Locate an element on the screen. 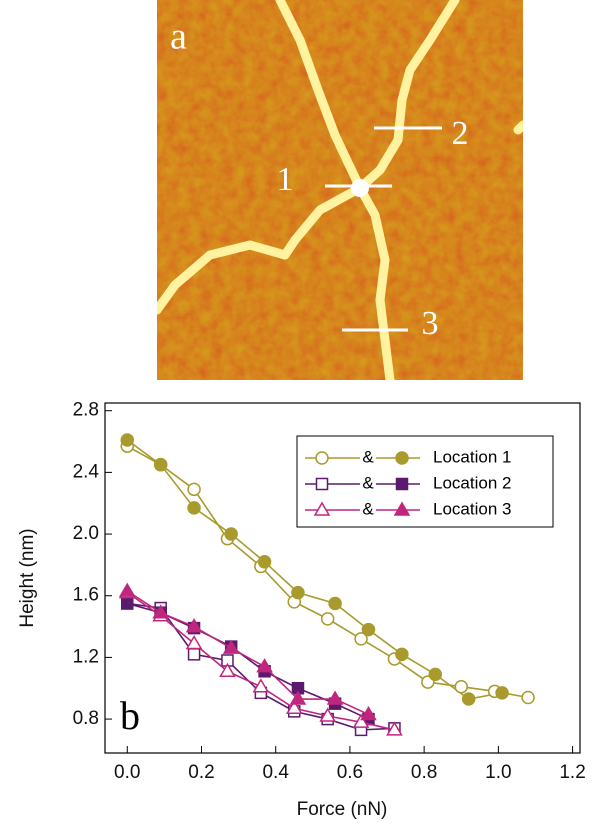 The width and height of the screenshot is (594, 832). x-tick-label: 1.0 is located at coordinates (498, 772).